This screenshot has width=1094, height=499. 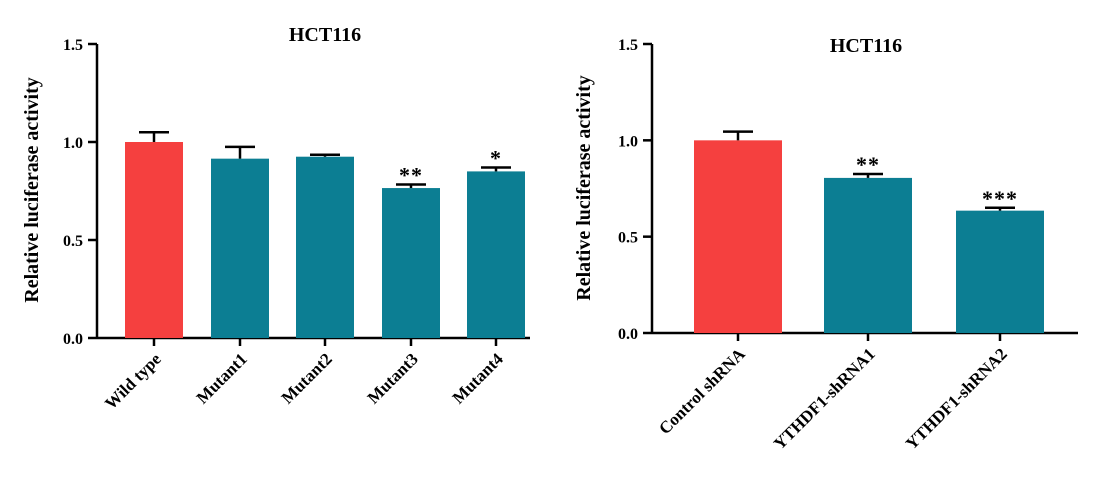 I want to click on x-tick-label: Mutant3, so click(x=393, y=378).